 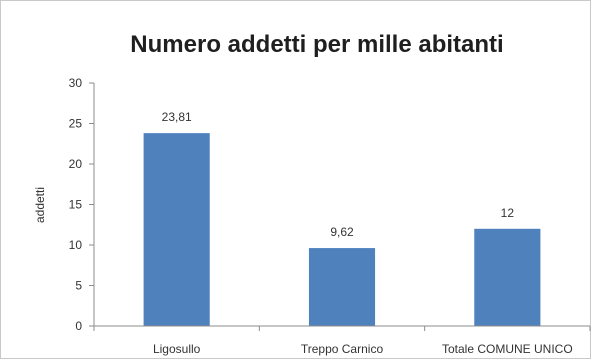 What do you see at coordinates (76, 164) in the screenshot?
I see `y-tick-label: 20` at bounding box center [76, 164].